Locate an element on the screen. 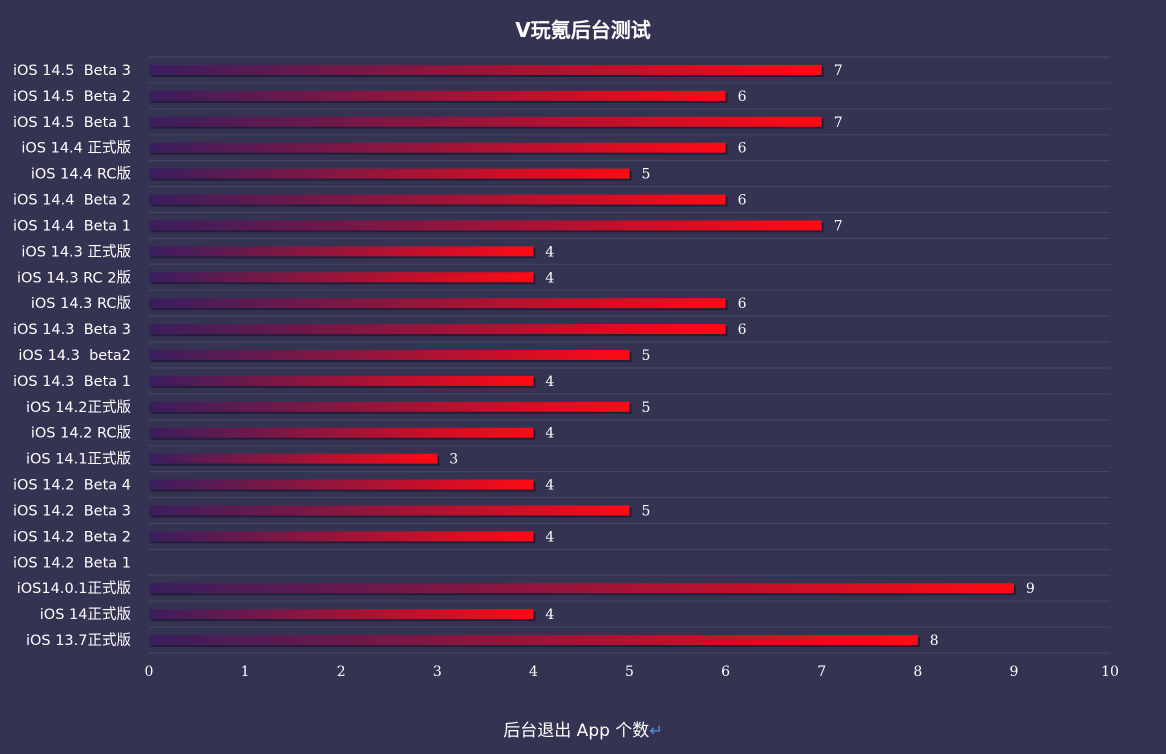 This screenshot has width=1166, height=754. category-label: iOS 14.2 Beta 2 is located at coordinates (72, 537).